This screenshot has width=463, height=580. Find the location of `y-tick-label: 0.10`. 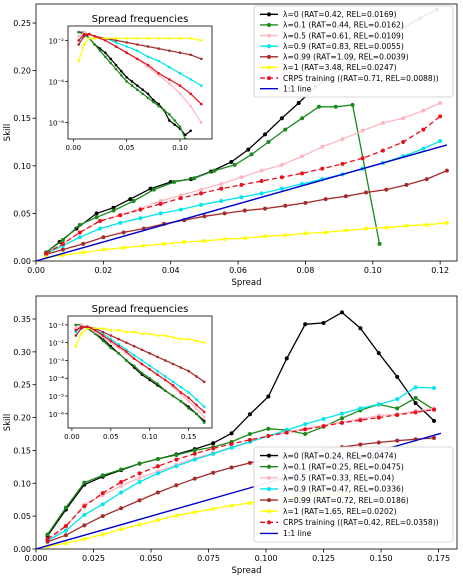

y-tick-label: 0.10 is located at coordinates (22, 483).